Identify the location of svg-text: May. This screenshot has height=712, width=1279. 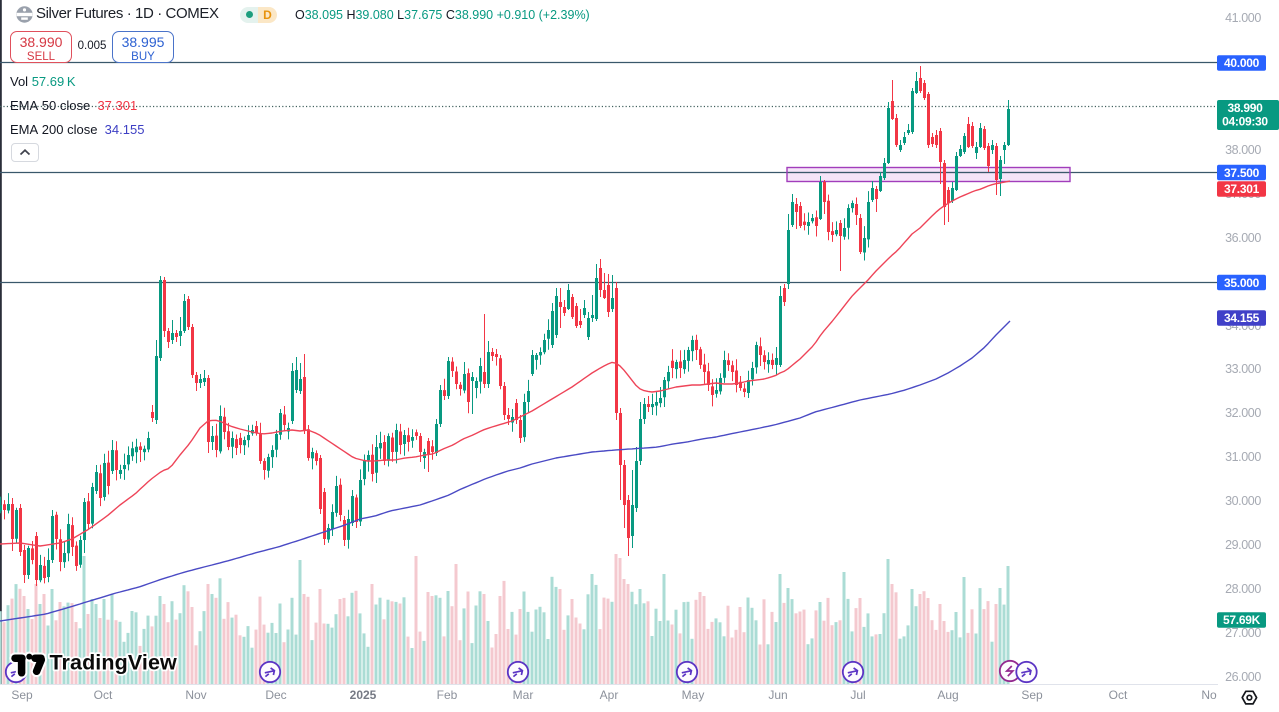
(693, 695).